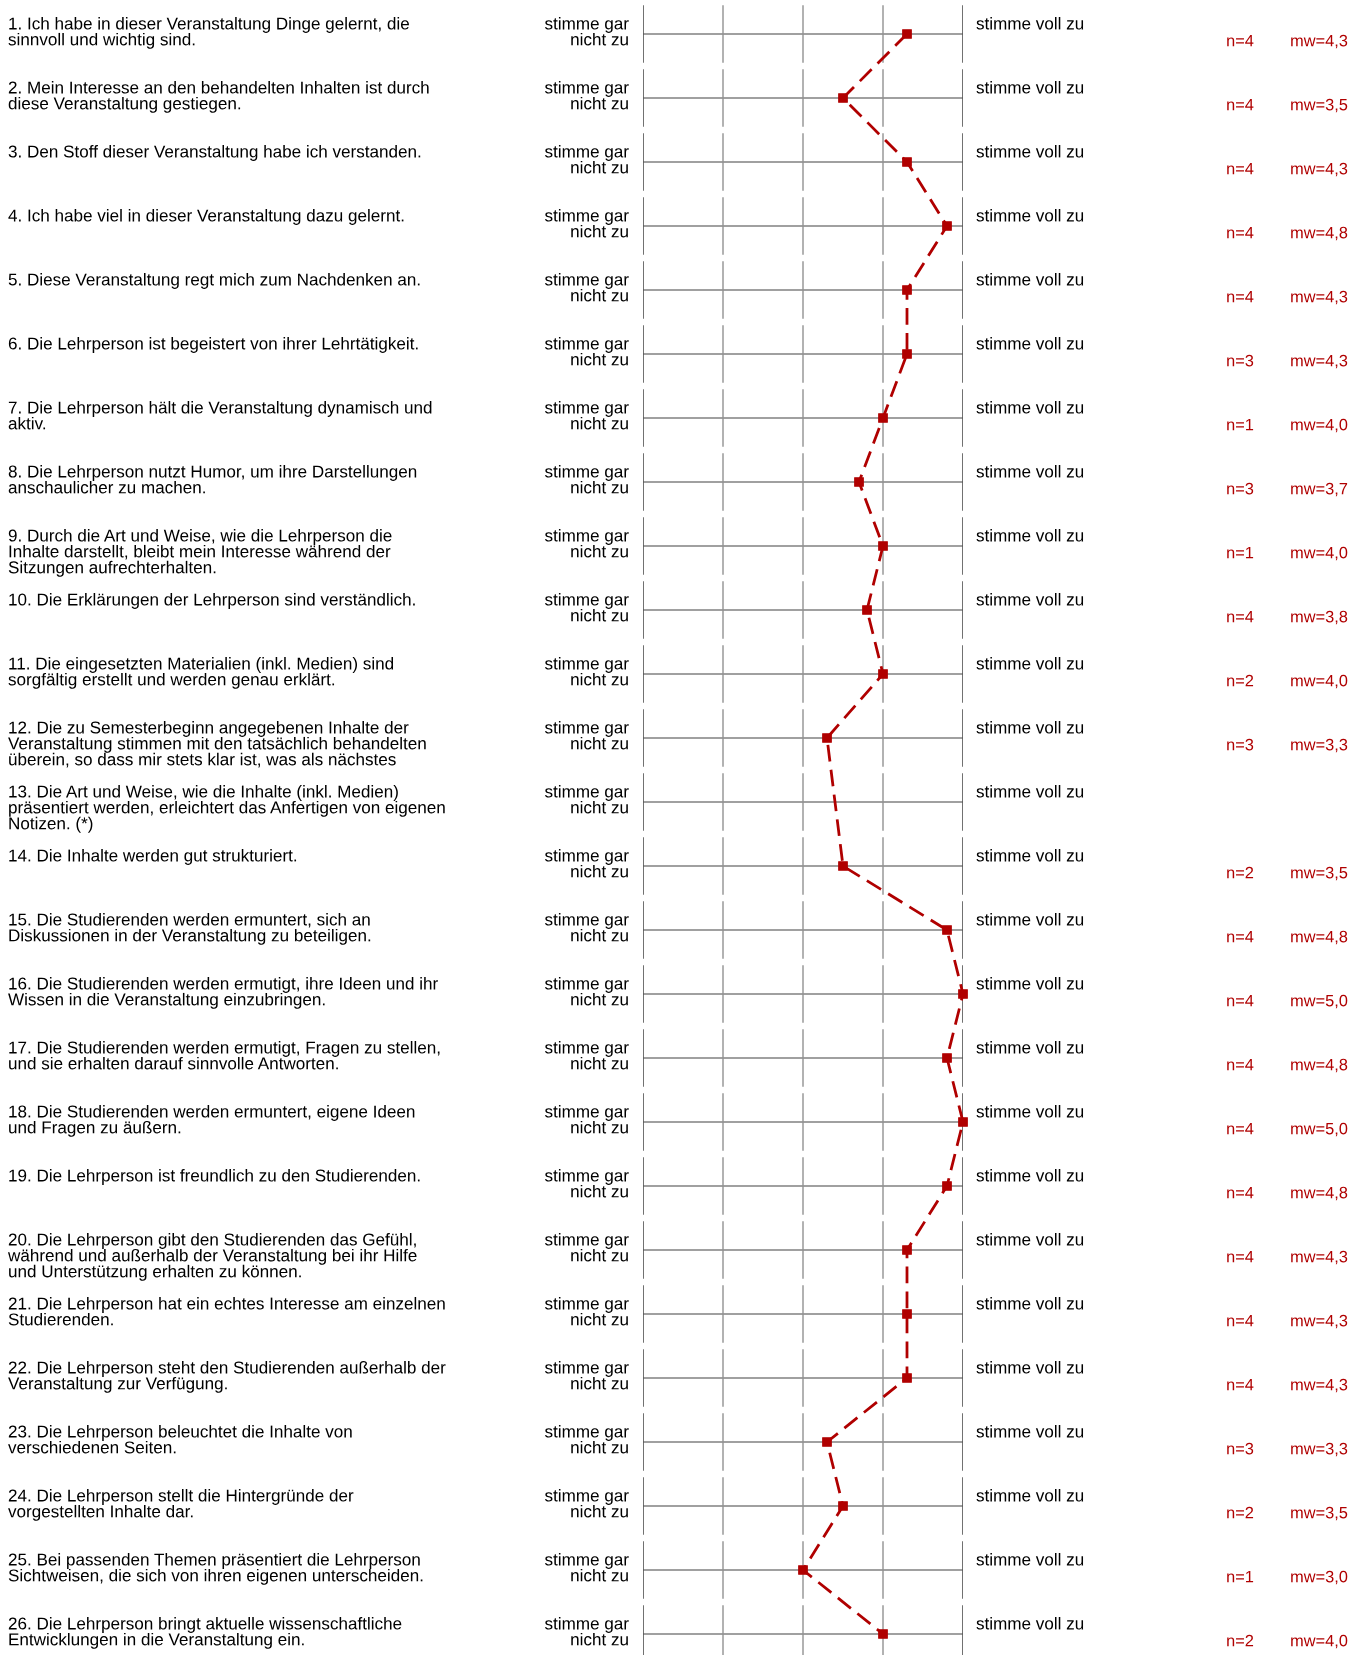  What do you see at coordinates (223, 993) in the screenshot?
I see `y-tick-label: 16. Die Studierenden werden ermutigt, ihre Ideen und ihr Wissen in die Veranstaltung einzubringen.` at bounding box center [223, 993].